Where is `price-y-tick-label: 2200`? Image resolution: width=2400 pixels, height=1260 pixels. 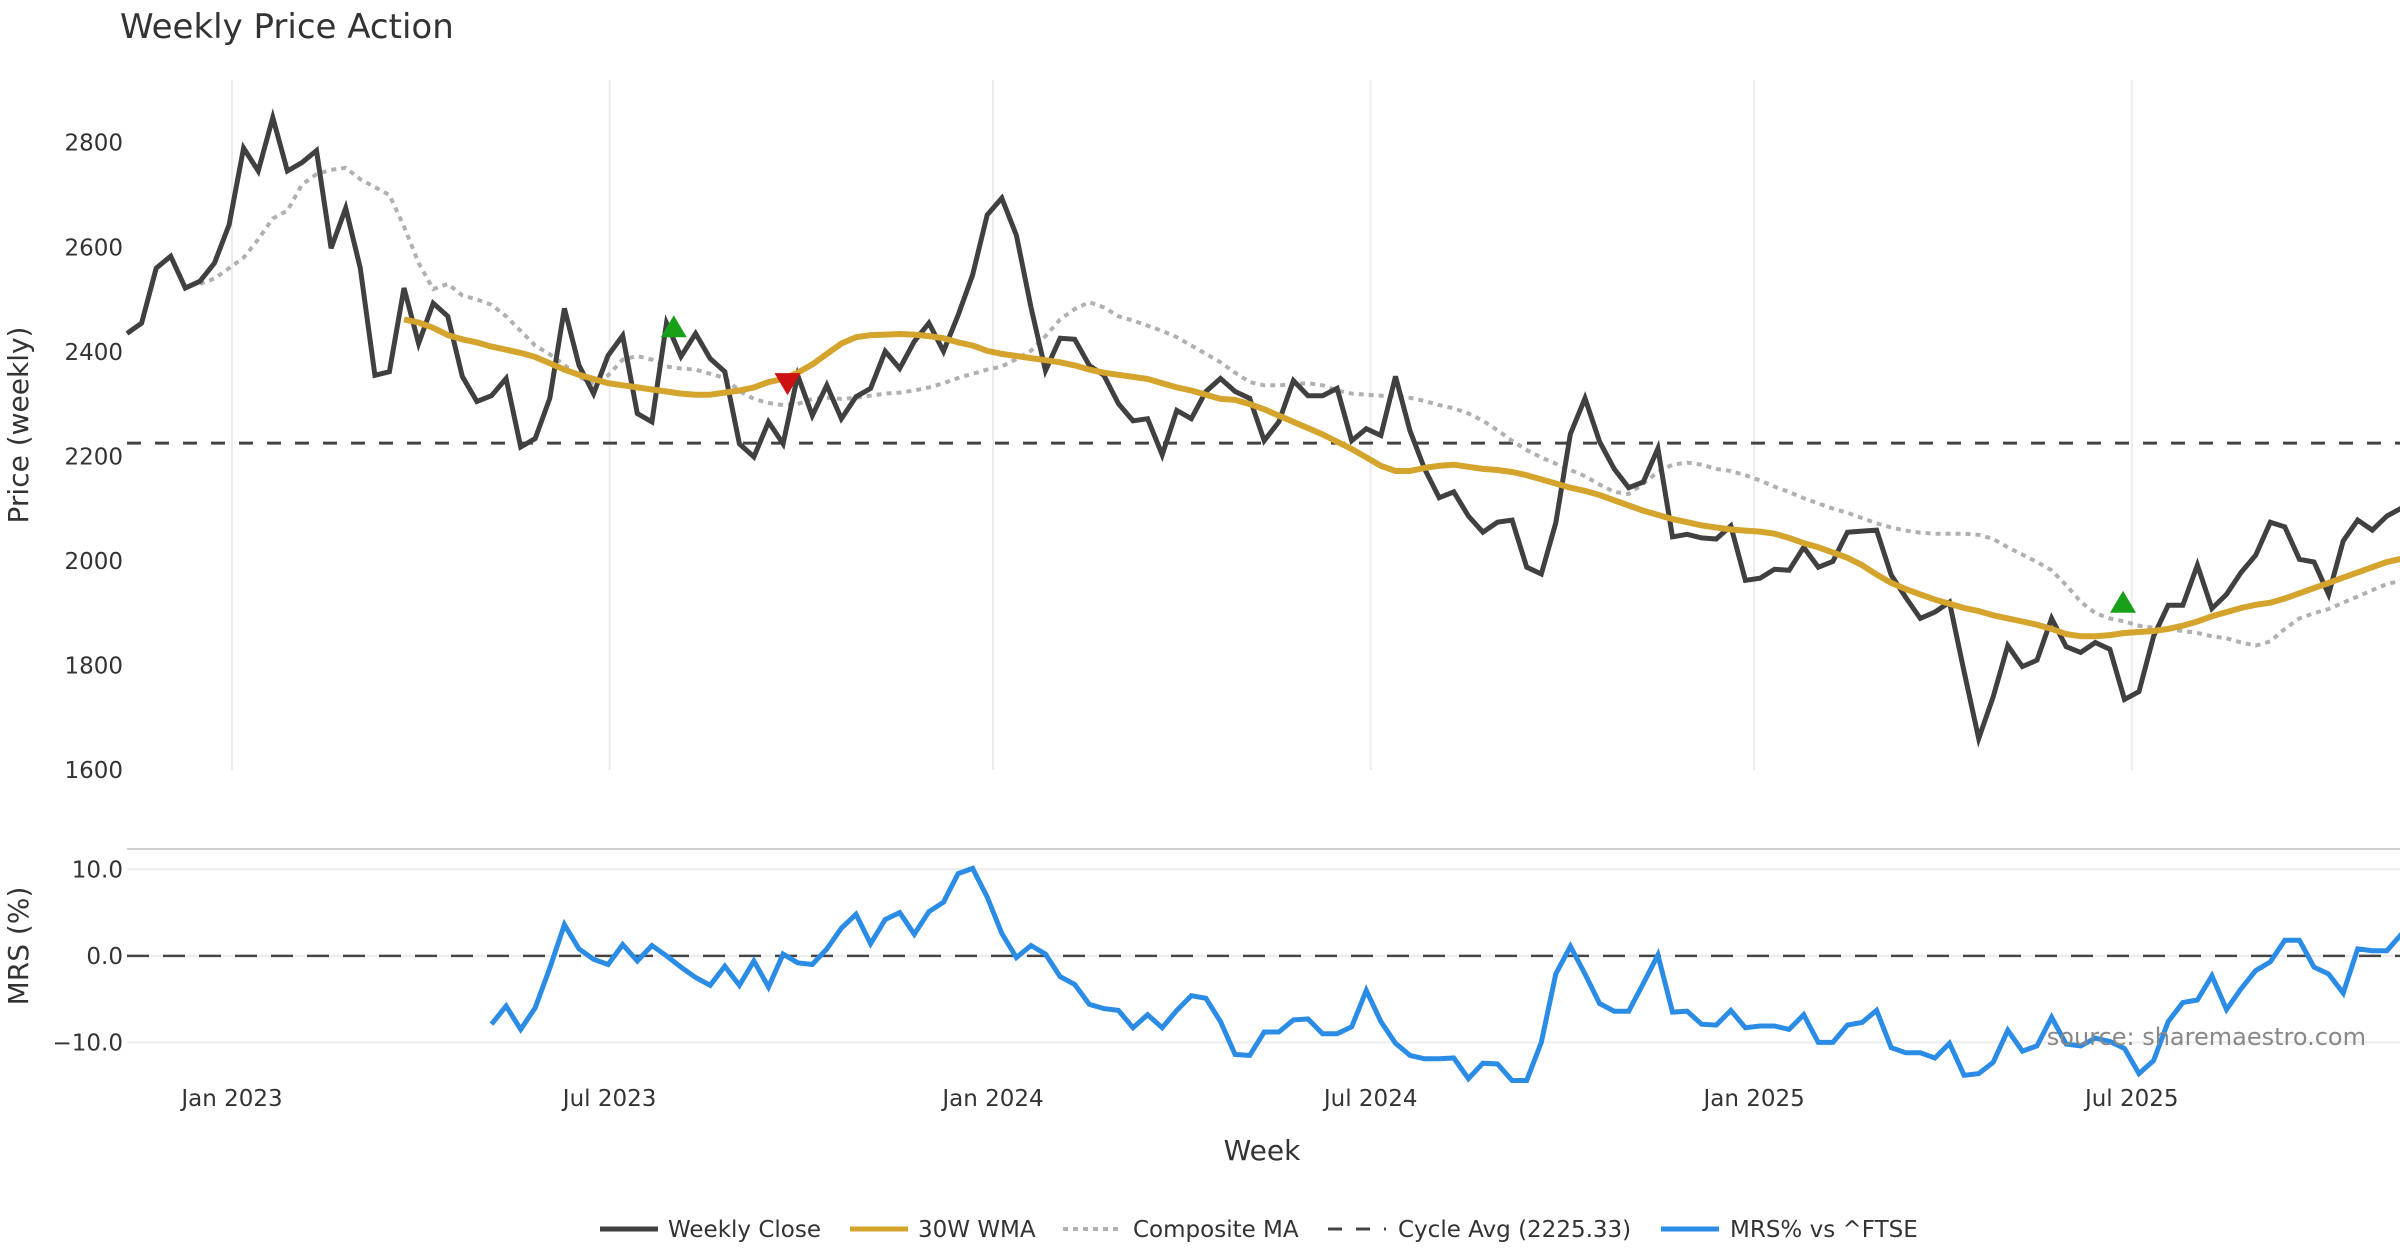
price-y-tick-label: 2200 is located at coordinates (93, 457).